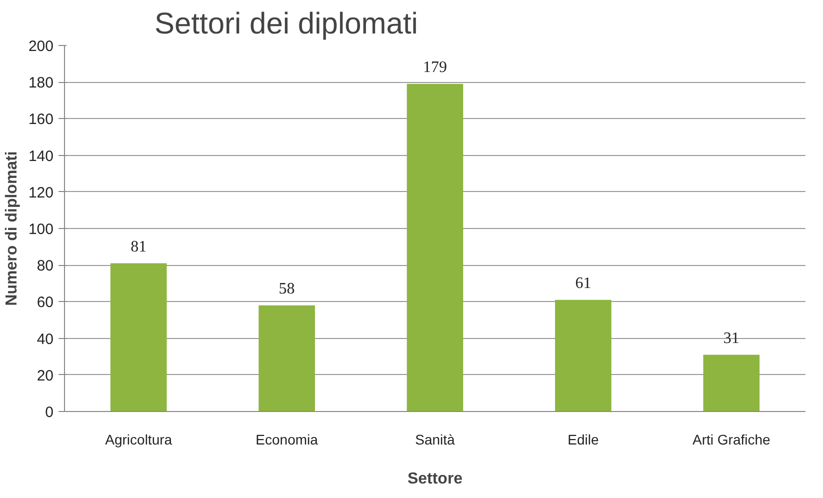  Describe the element at coordinates (41, 156) in the screenshot. I see `y-tick-label: 140` at that location.